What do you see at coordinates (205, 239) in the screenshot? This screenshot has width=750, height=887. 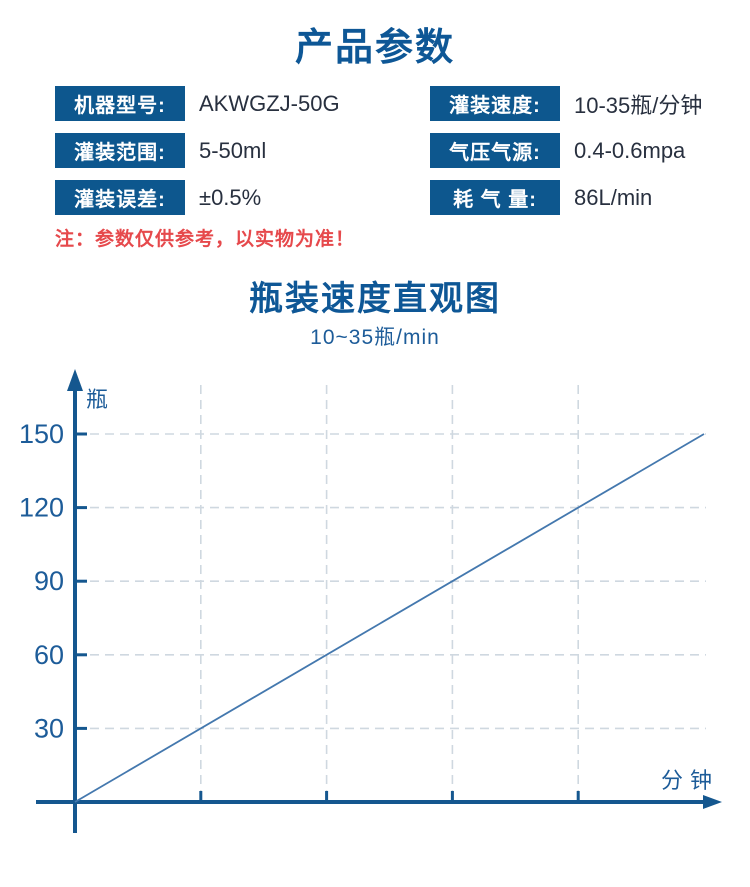 I see `reference-note: 注：参数仅供参考，以实物为准！` at bounding box center [205, 239].